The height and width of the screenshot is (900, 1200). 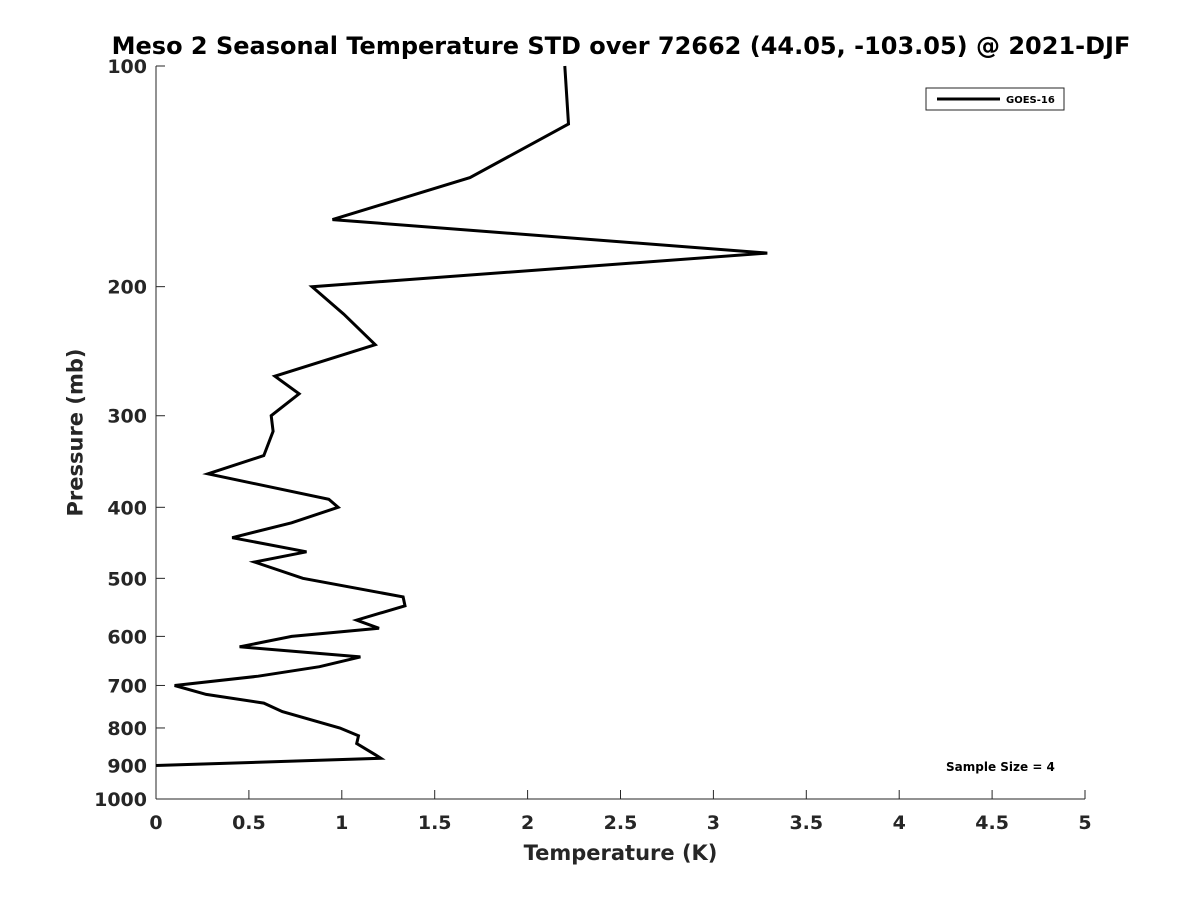 I want to click on x-axis-ticks: 0 0.5 1 1.5 2 2.5 3 3.5 4 4.5 5, so click(x=620, y=812).